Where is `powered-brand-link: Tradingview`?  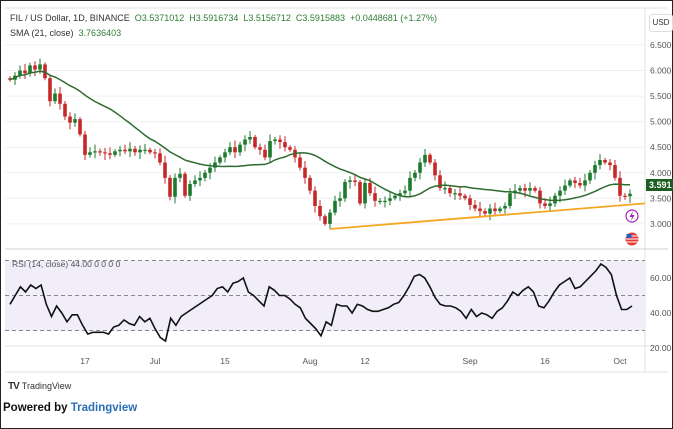
powered-brand-link: Tradingview is located at coordinates (104, 408).